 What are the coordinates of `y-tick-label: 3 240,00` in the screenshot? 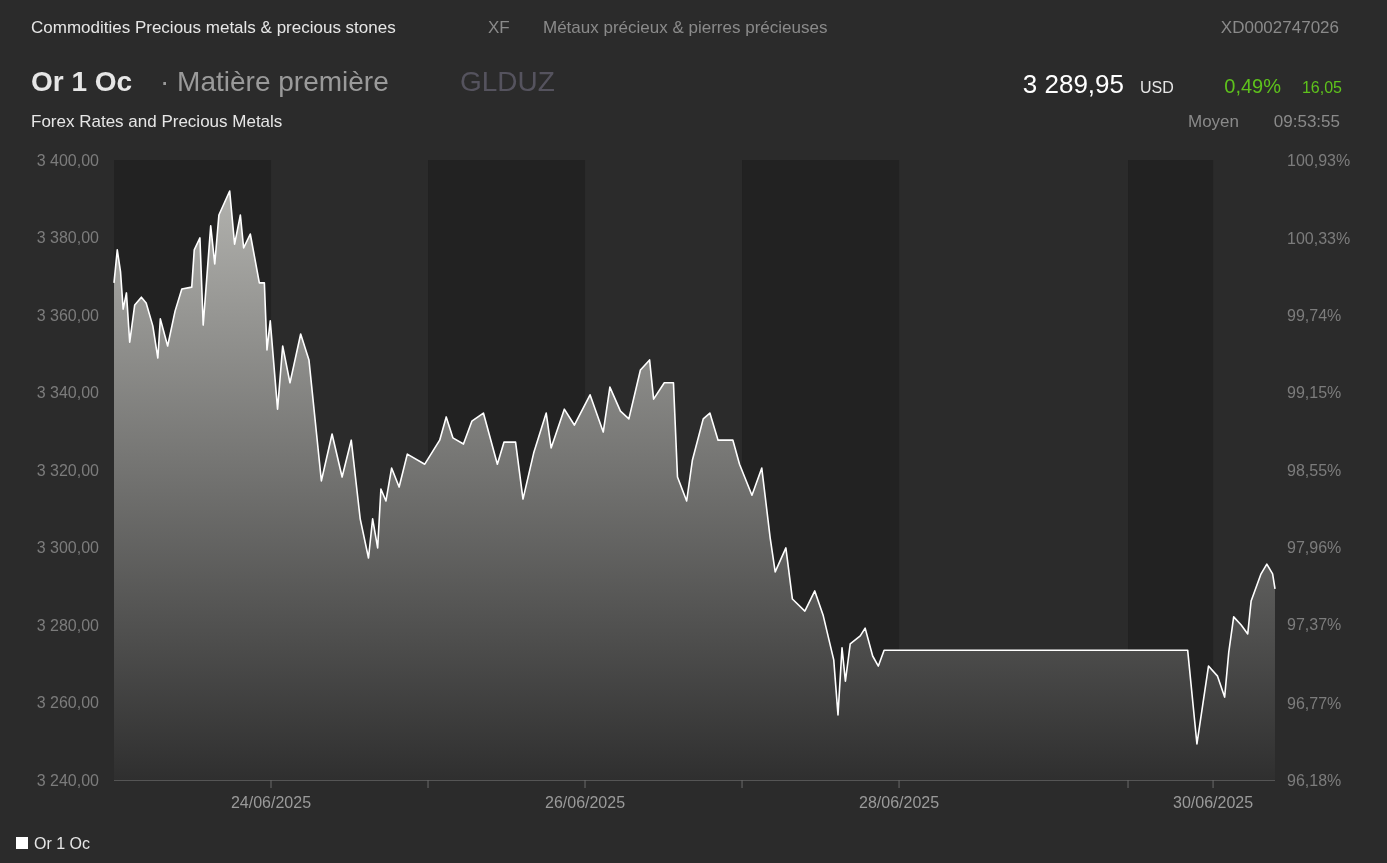 It's located at (68, 780).